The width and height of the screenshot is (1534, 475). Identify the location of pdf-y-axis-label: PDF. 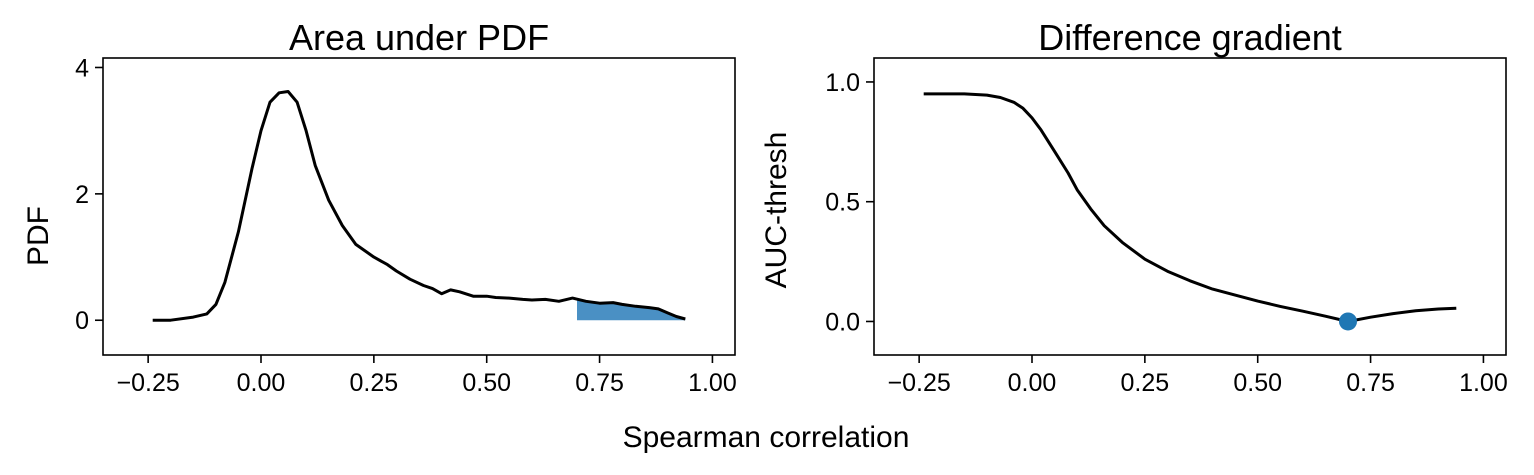
(38, 236).